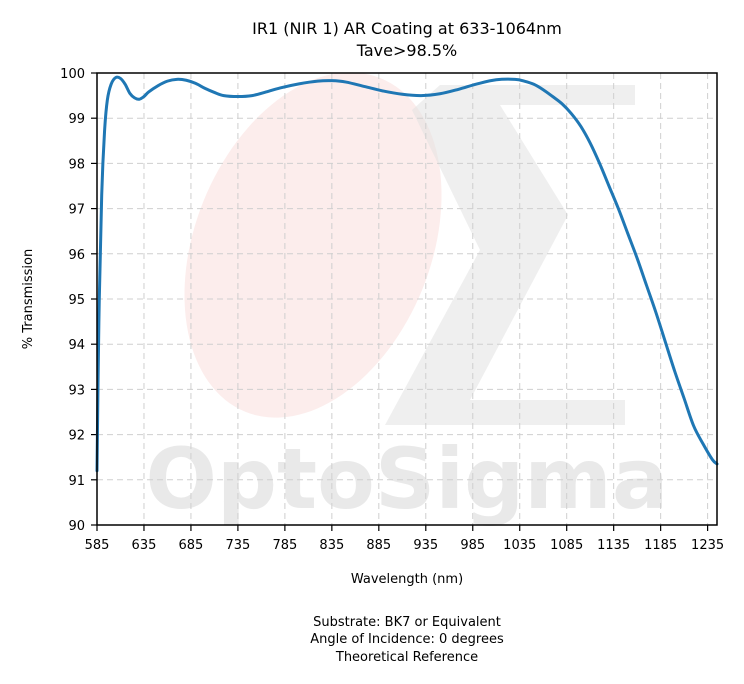 The height and width of the screenshot is (684, 744). Describe the element at coordinates (28, 299) in the screenshot. I see `y-axis-label: % Transmission` at that location.